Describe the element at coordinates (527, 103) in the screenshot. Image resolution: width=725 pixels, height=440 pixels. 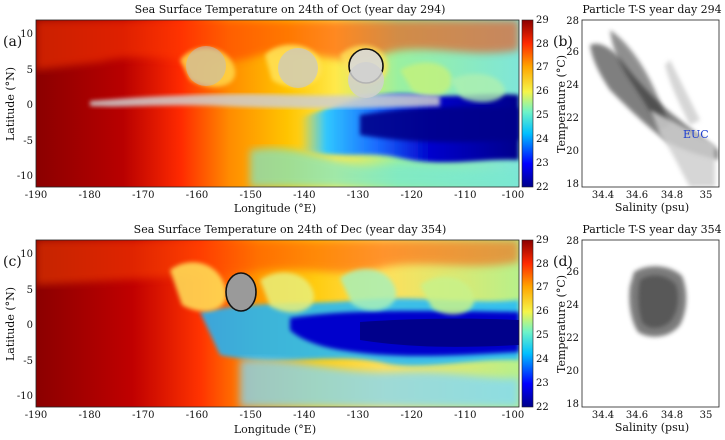
I see `panel-a-colorbar` at that location.